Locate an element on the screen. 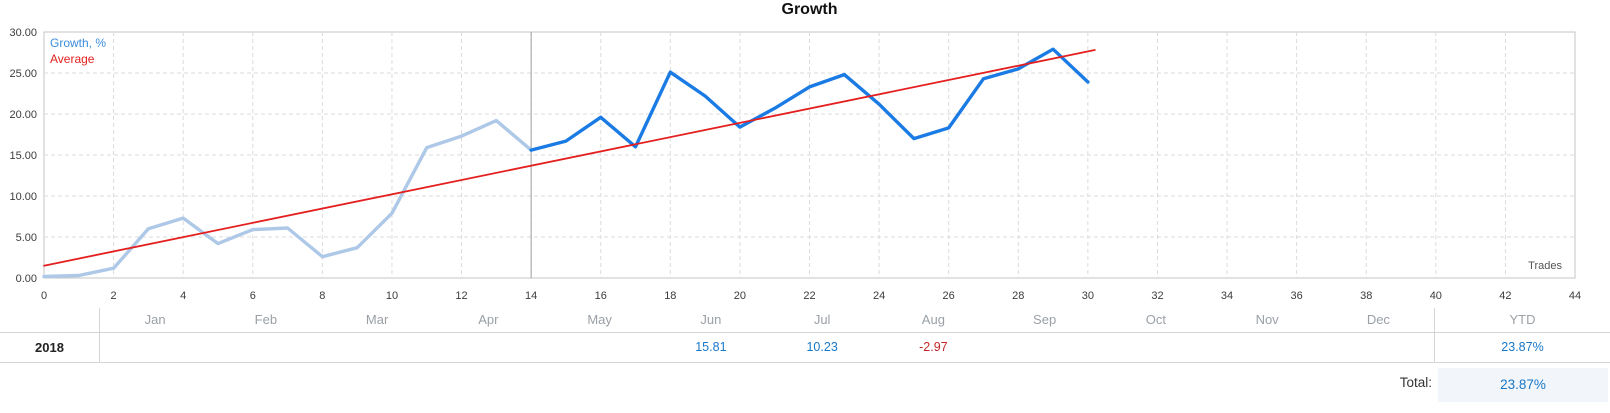 The height and width of the screenshot is (413, 1610). x-tick-label: 2 is located at coordinates (114, 296).